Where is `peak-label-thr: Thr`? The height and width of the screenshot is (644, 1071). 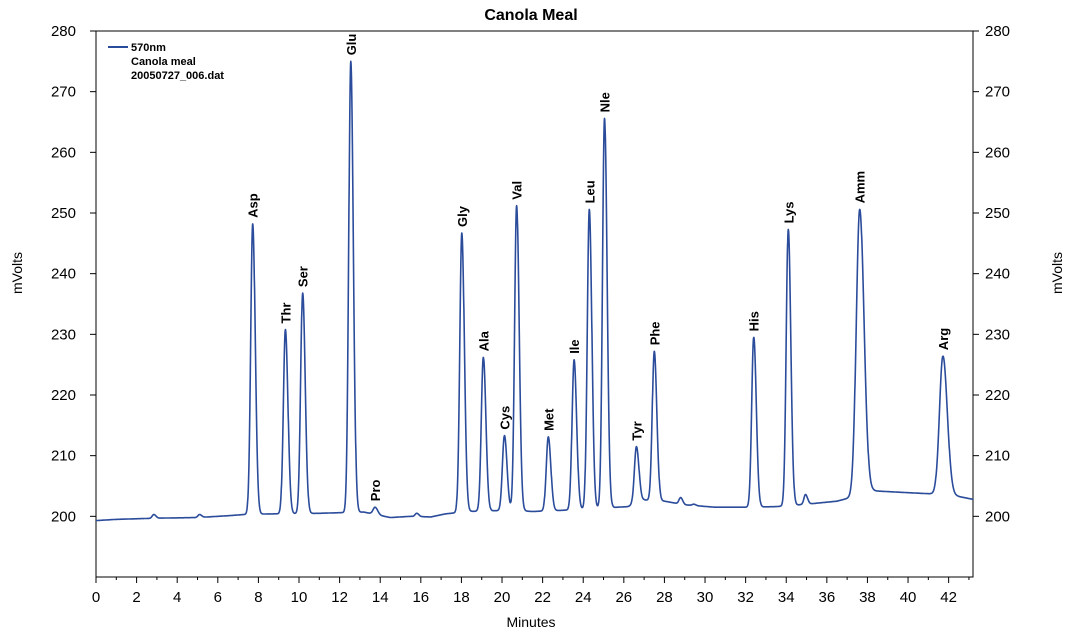
peak-label-thr: Thr is located at coordinates (285, 313).